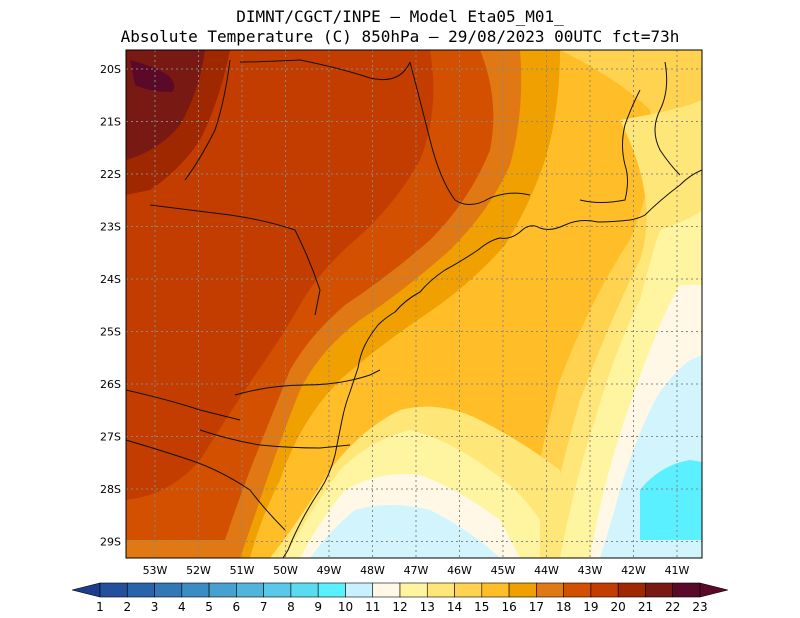 Image resolution: width=800 pixels, height=618 pixels. Describe the element at coordinates (325, 70) in the screenshot. I see `state-border-ms-sp` at that location.